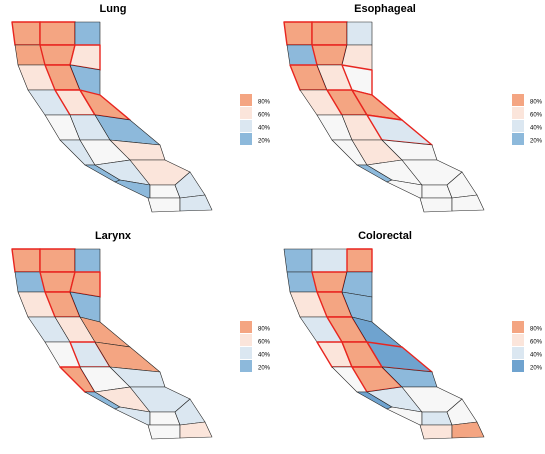  Describe the element at coordinates (385, 9) in the screenshot. I see `panel-title: Esophageal` at that location.